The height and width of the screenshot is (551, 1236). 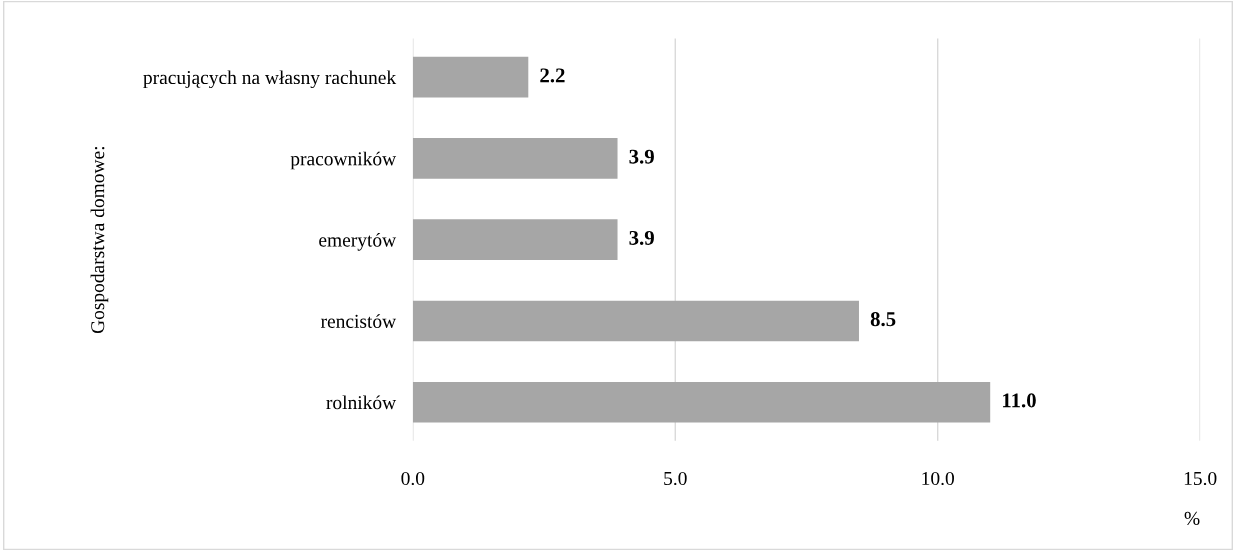 What do you see at coordinates (938, 478) in the screenshot?
I see `x-tick-label: 10.0` at bounding box center [938, 478].